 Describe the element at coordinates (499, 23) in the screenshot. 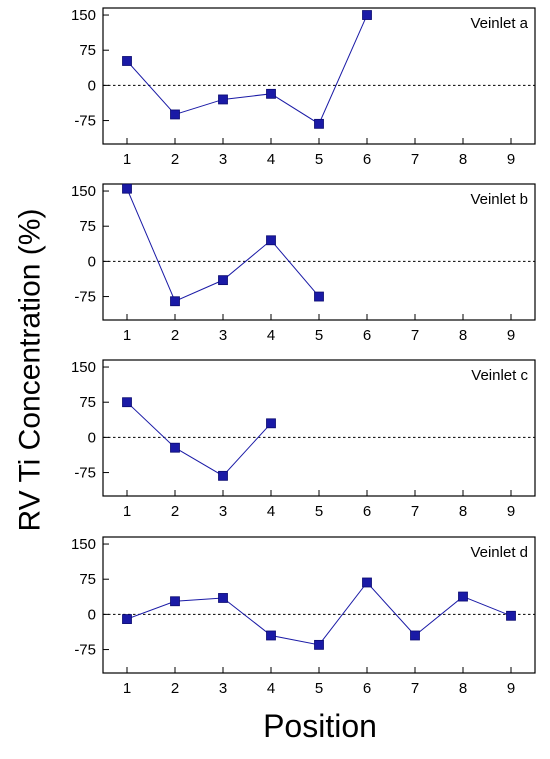

I see `panel-title: Veinlet a` at that location.